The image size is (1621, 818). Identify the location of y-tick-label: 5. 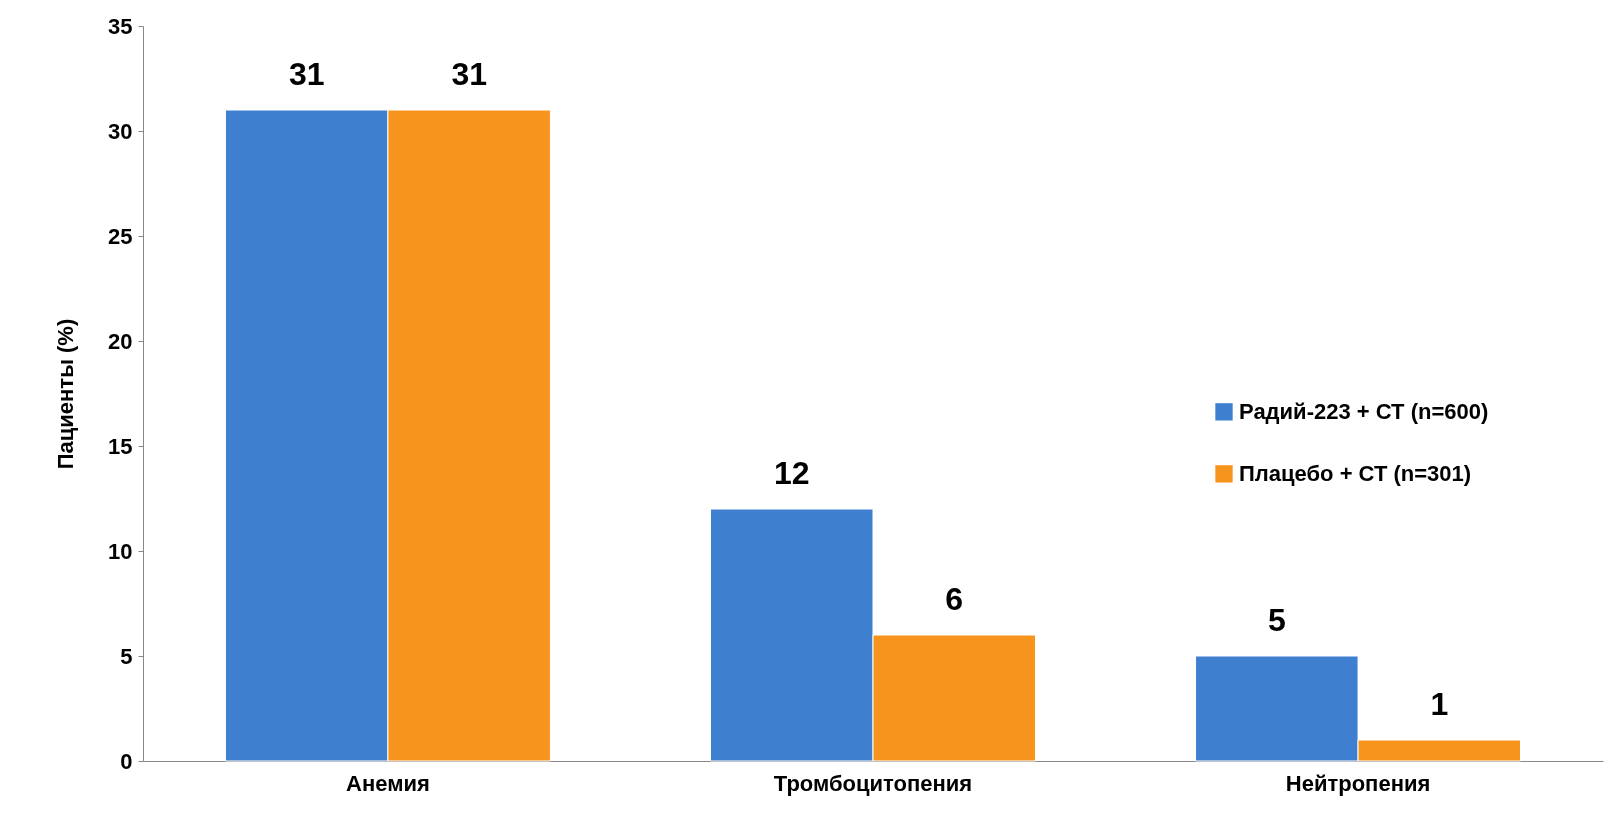
(126, 656).